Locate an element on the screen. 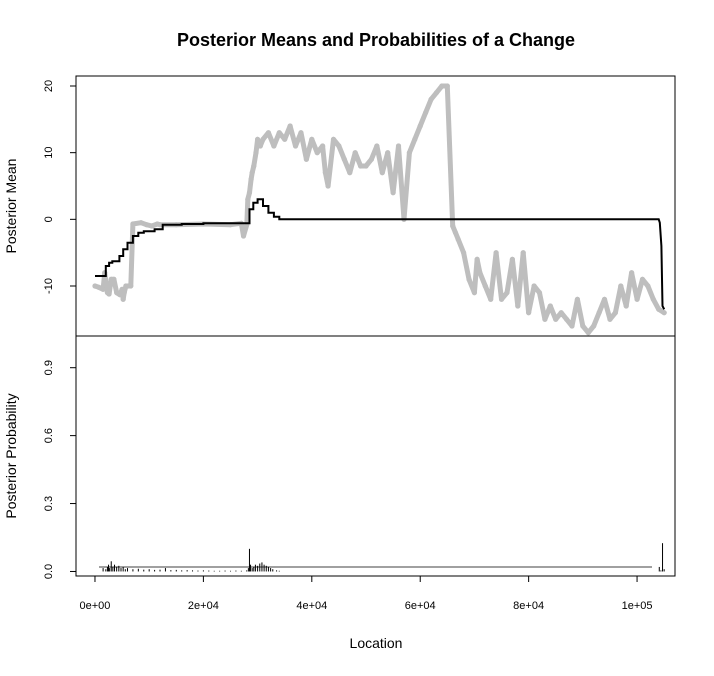  posterior-probability-y-tick-label: 0.0 is located at coordinates (49, 571).